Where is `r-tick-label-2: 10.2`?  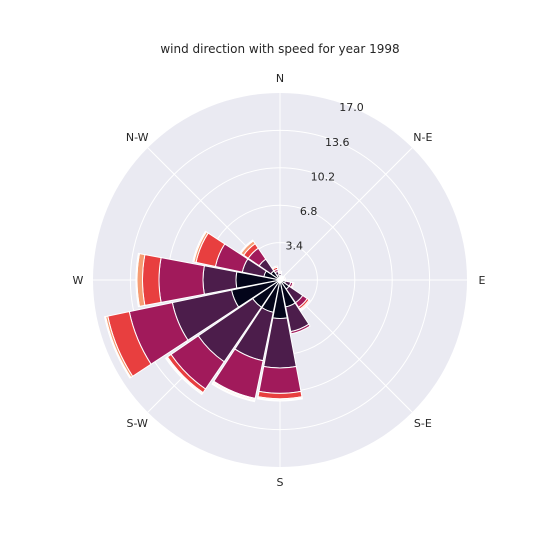 r-tick-label-2: 10.2 is located at coordinates (323, 176).